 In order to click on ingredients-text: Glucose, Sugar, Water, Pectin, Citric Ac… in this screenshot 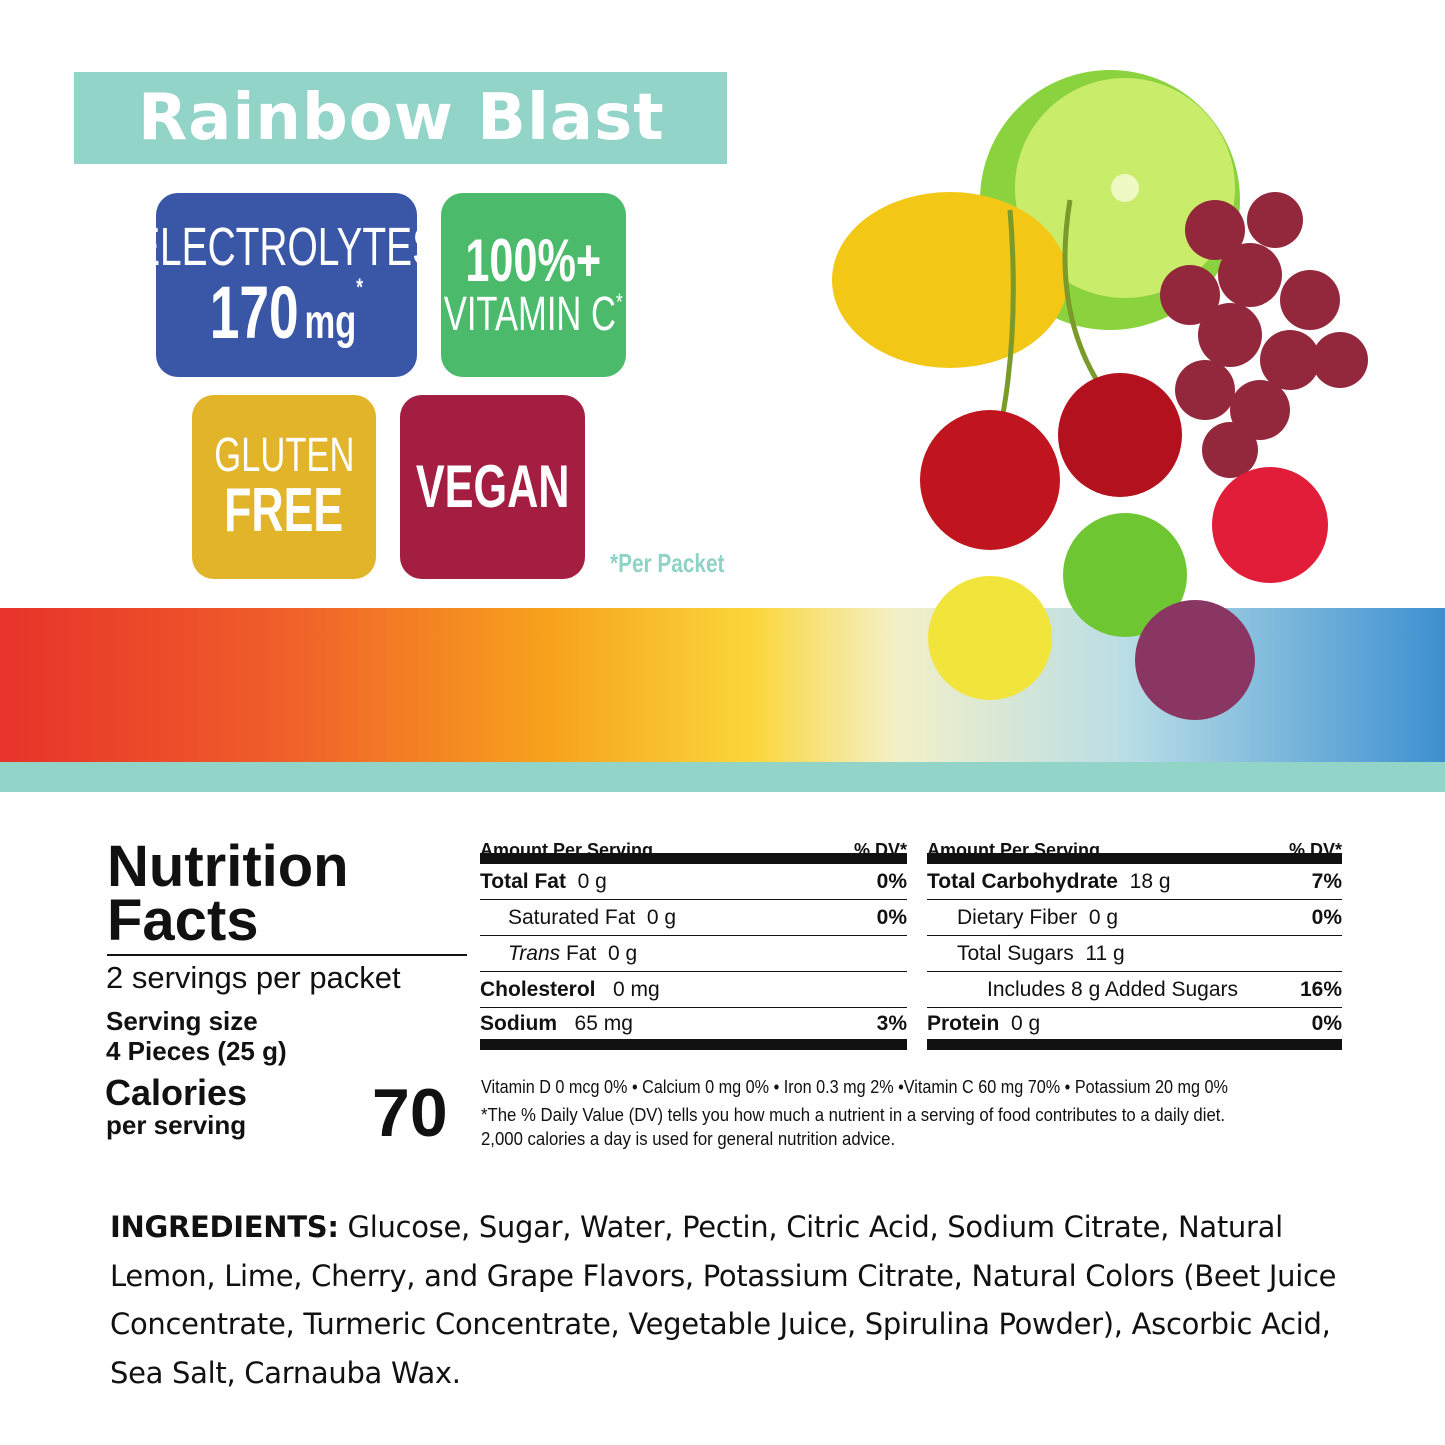, I will do `click(723, 1300)`.